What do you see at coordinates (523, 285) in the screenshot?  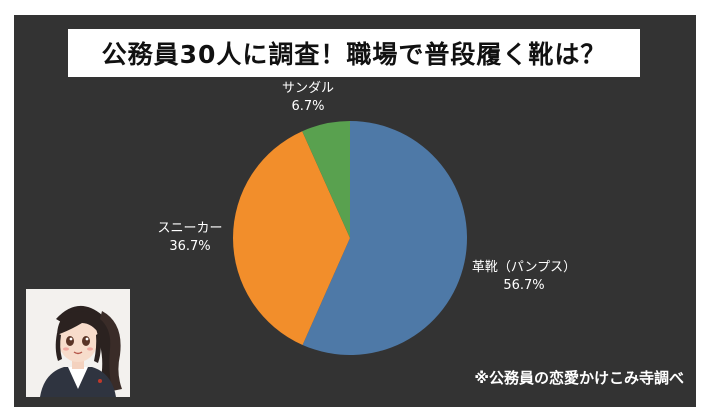 I see `slice-percent-label: 56.7%` at bounding box center [523, 285].